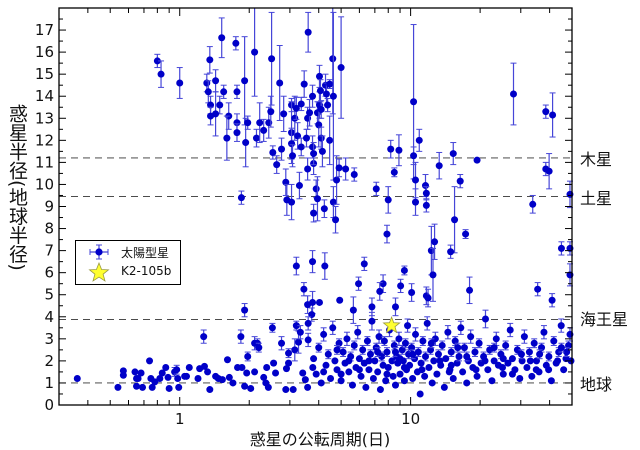 The width and height of the screenshot is (640, 450). I want to click on ref-label-saturn: 土星, so click(596, 198).